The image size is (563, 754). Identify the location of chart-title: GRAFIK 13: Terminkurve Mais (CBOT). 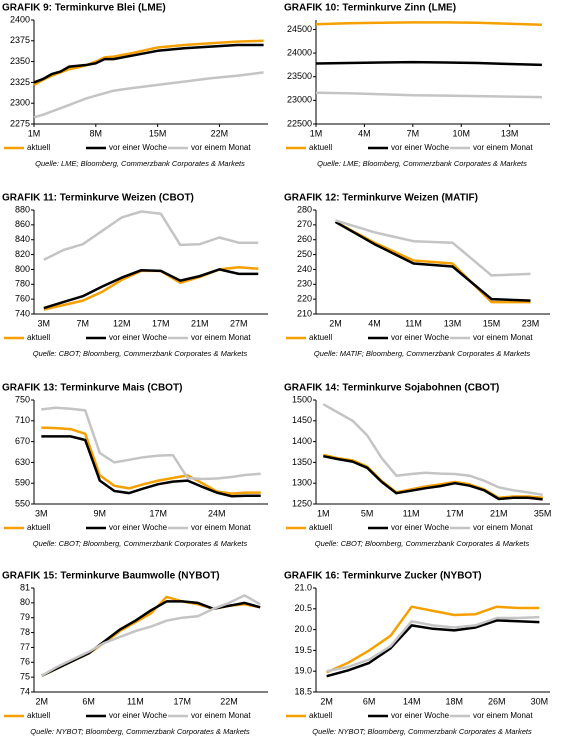
(92, 388).